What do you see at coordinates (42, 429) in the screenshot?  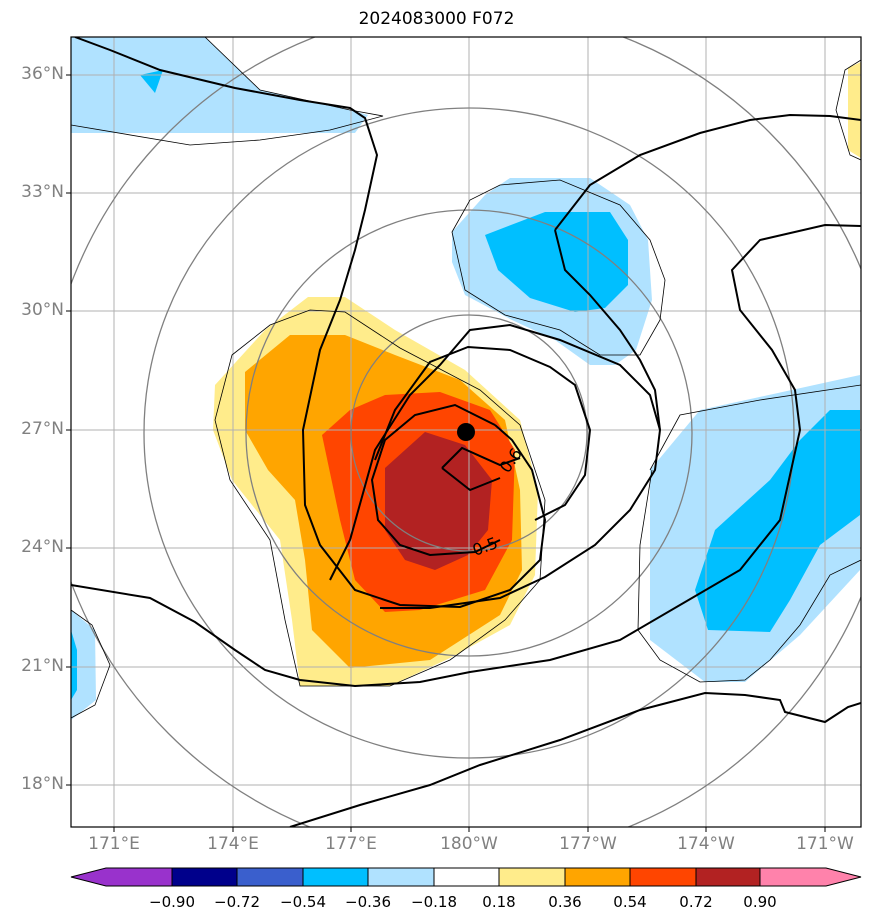 I see `lat-label-27n: 27°N` at bounding box center [42, 429].